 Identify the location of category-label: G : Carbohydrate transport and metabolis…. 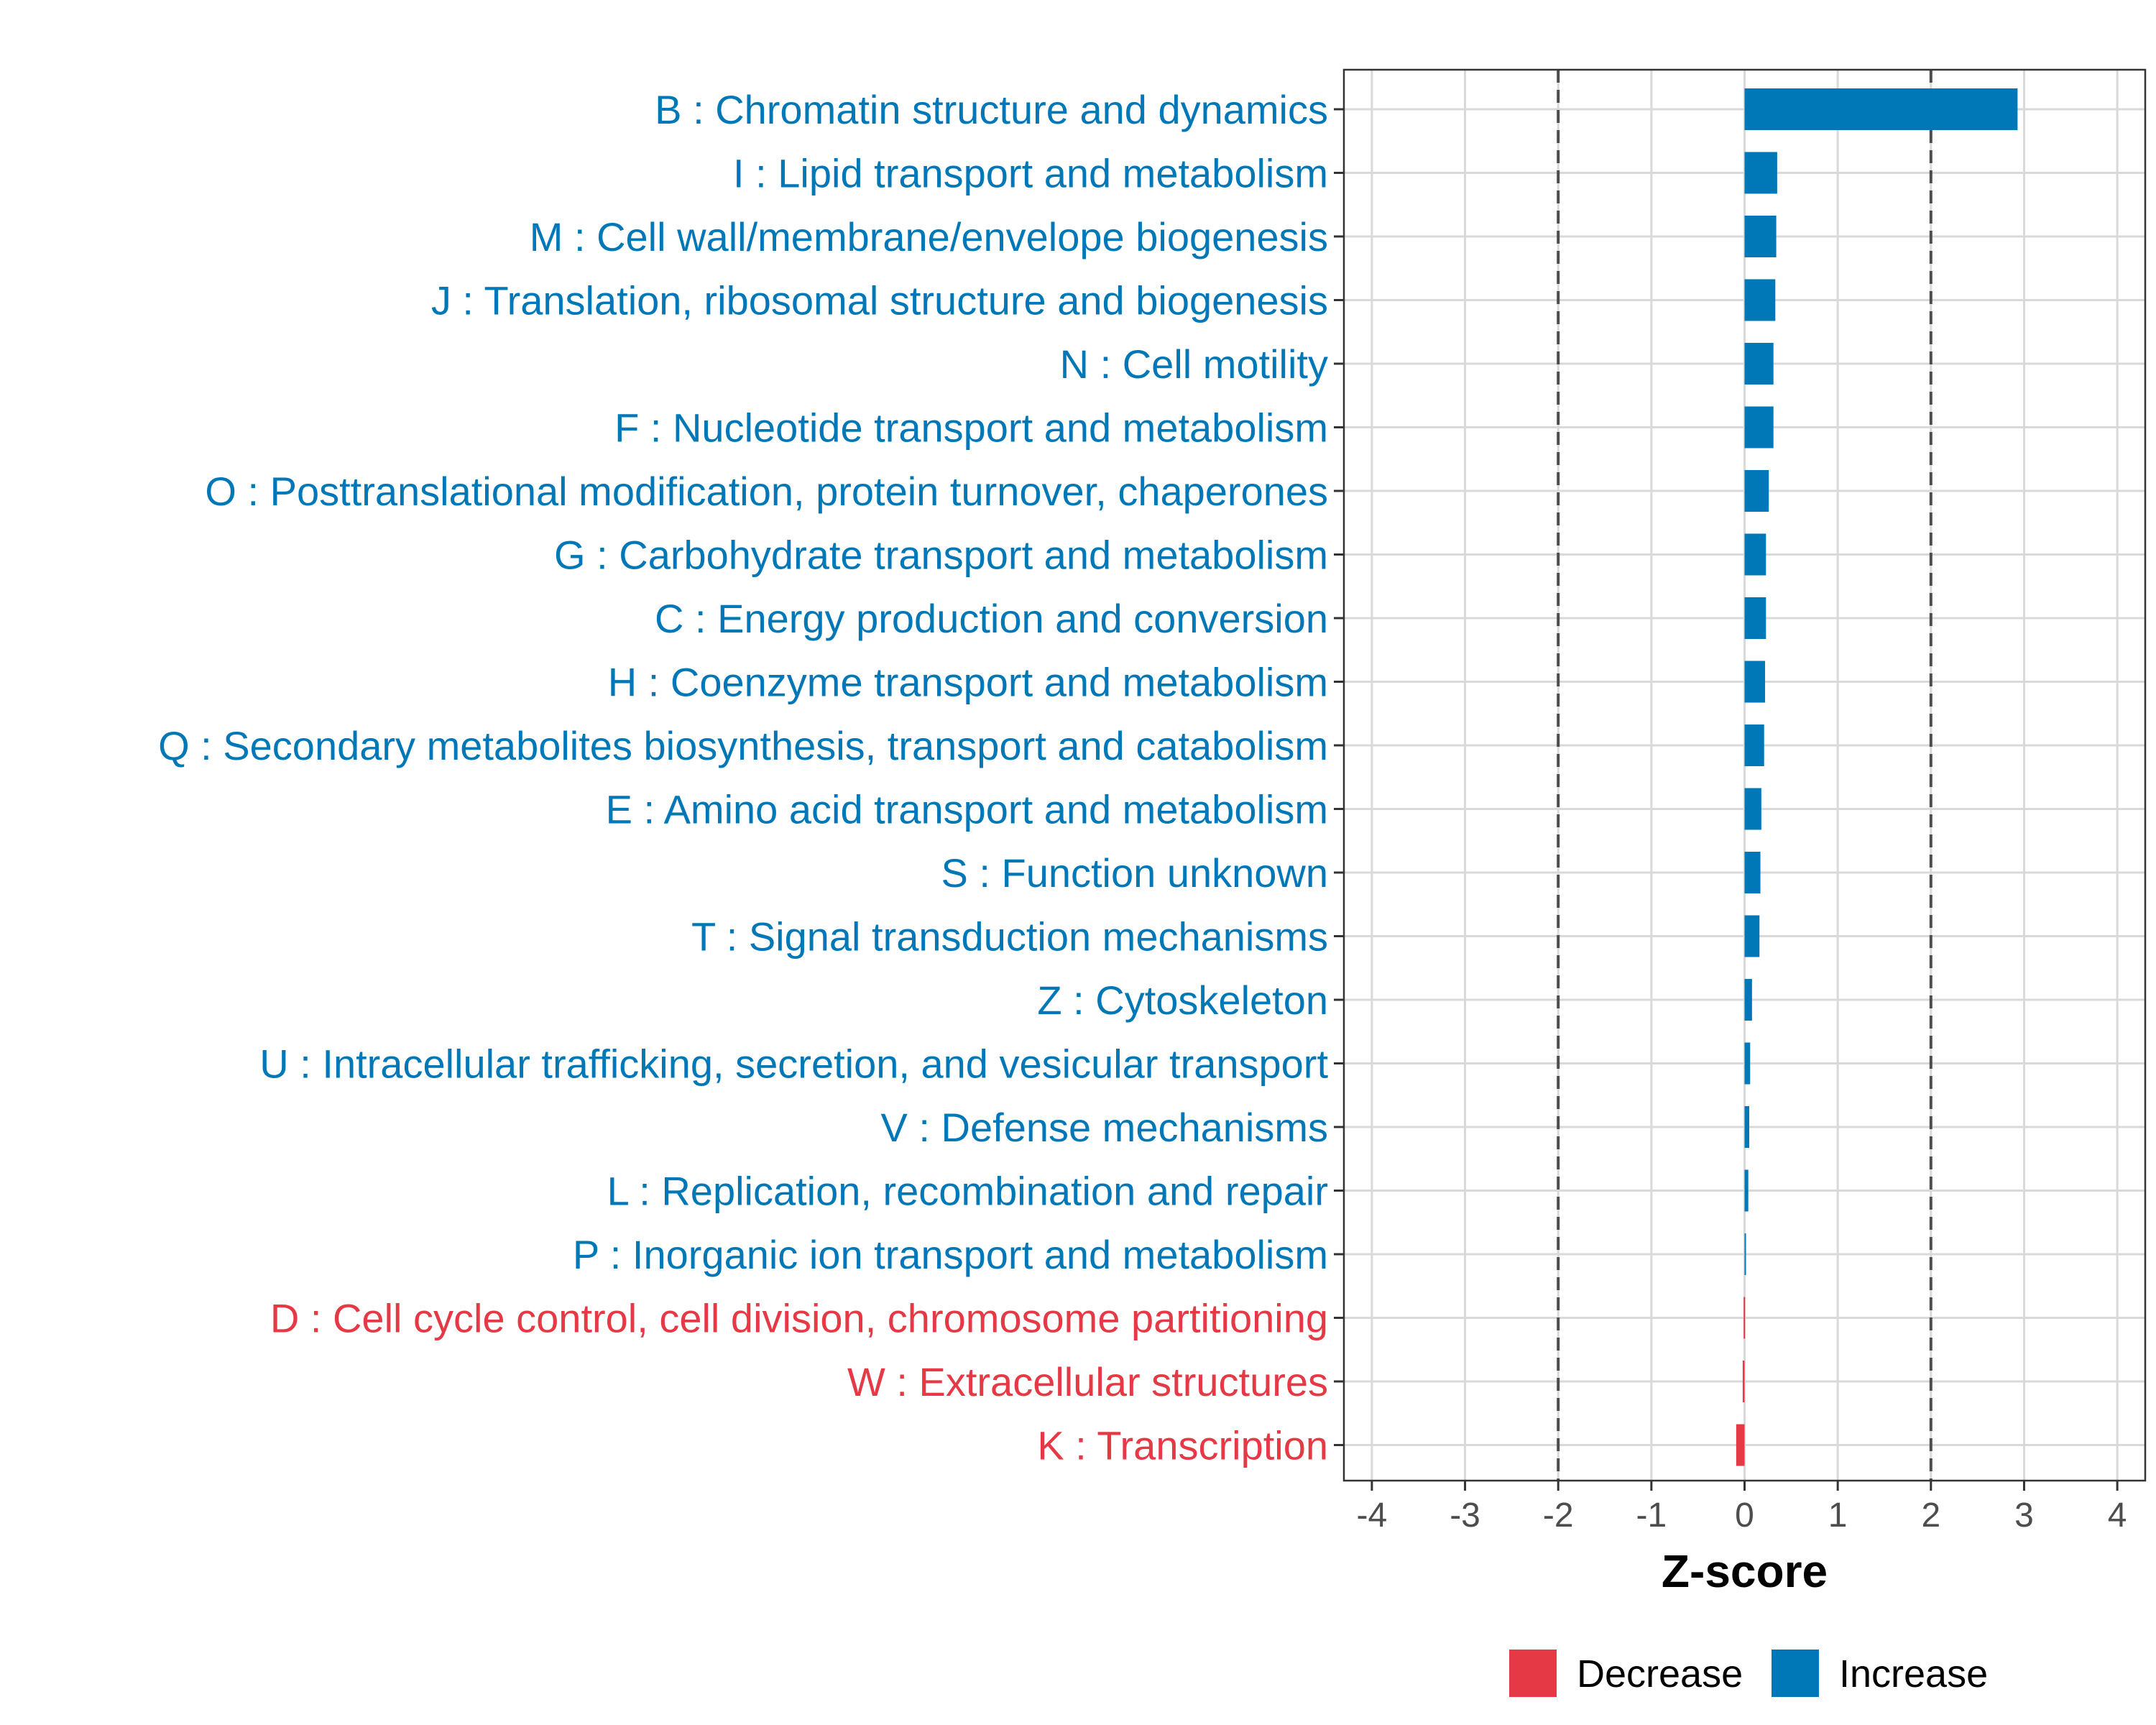
(941, 555).